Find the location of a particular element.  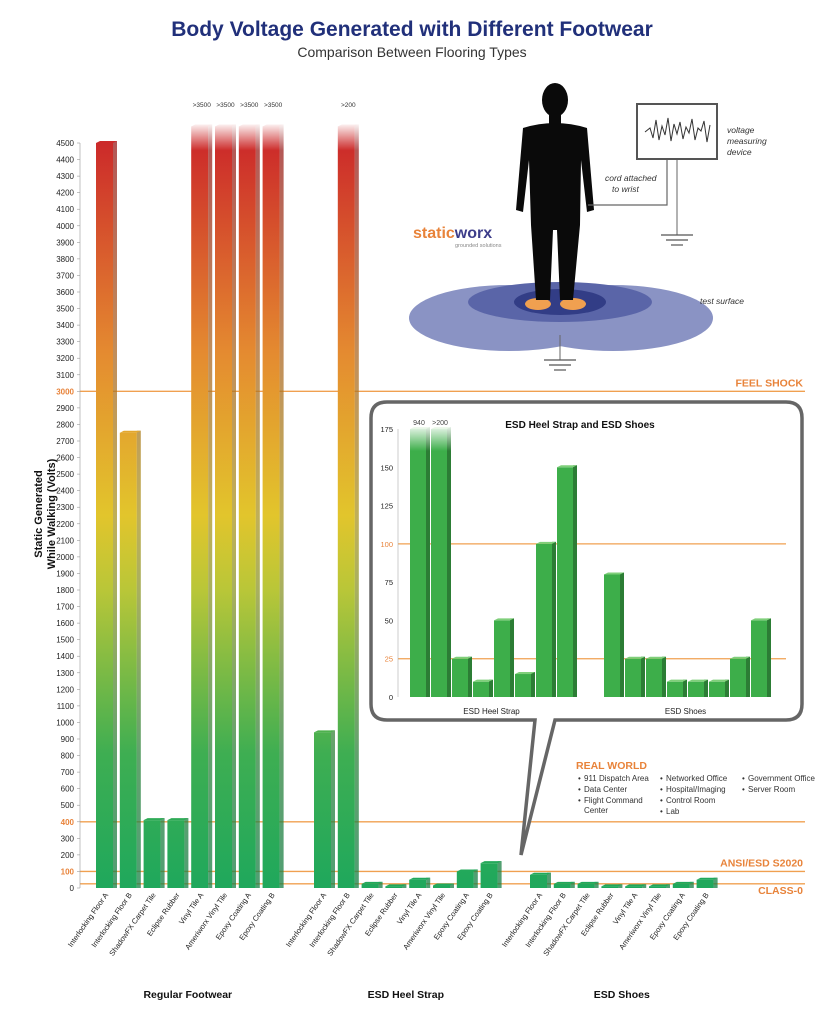

inset-y-tick-label: 75 is located at coordinates (389, 582).